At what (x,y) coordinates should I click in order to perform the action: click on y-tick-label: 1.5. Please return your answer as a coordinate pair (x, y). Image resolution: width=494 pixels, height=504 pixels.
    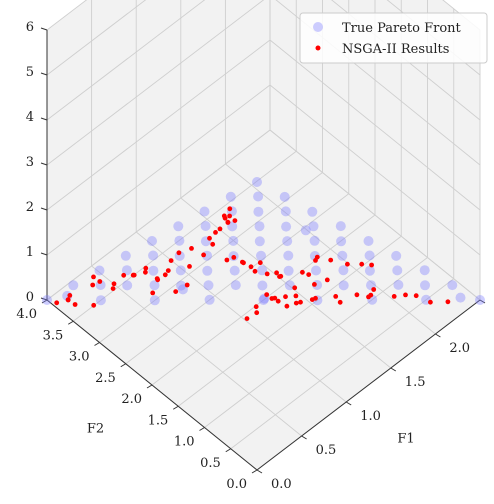
    Looking at the image, I should click on (158, 420).